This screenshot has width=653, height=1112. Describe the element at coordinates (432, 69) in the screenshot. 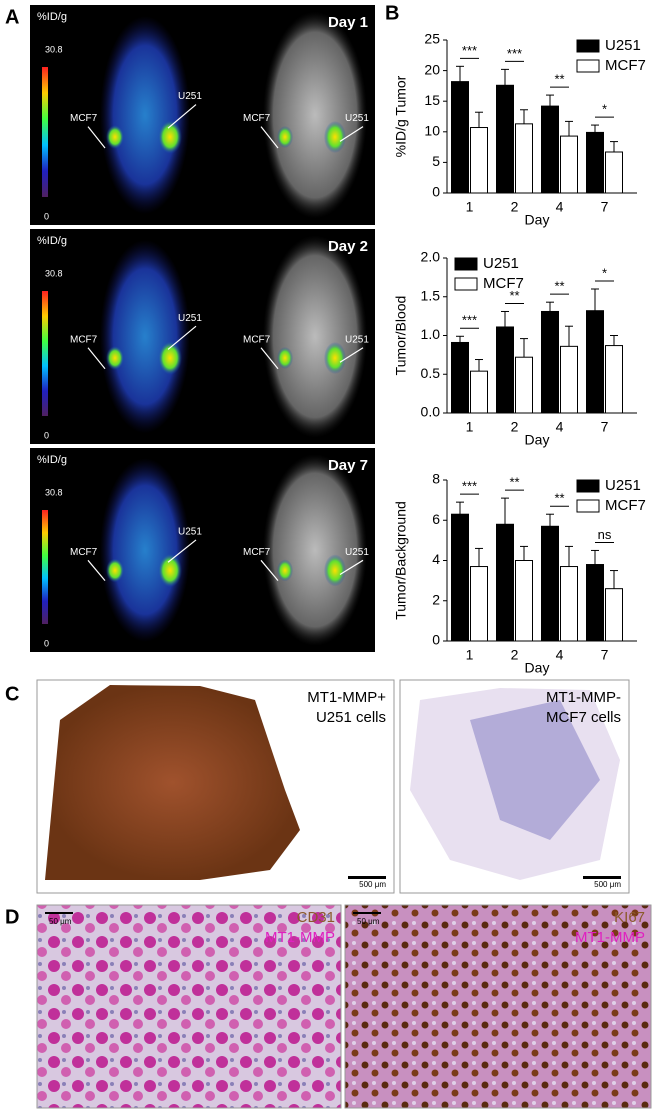

I see `y-tick-label: 20` at that location.